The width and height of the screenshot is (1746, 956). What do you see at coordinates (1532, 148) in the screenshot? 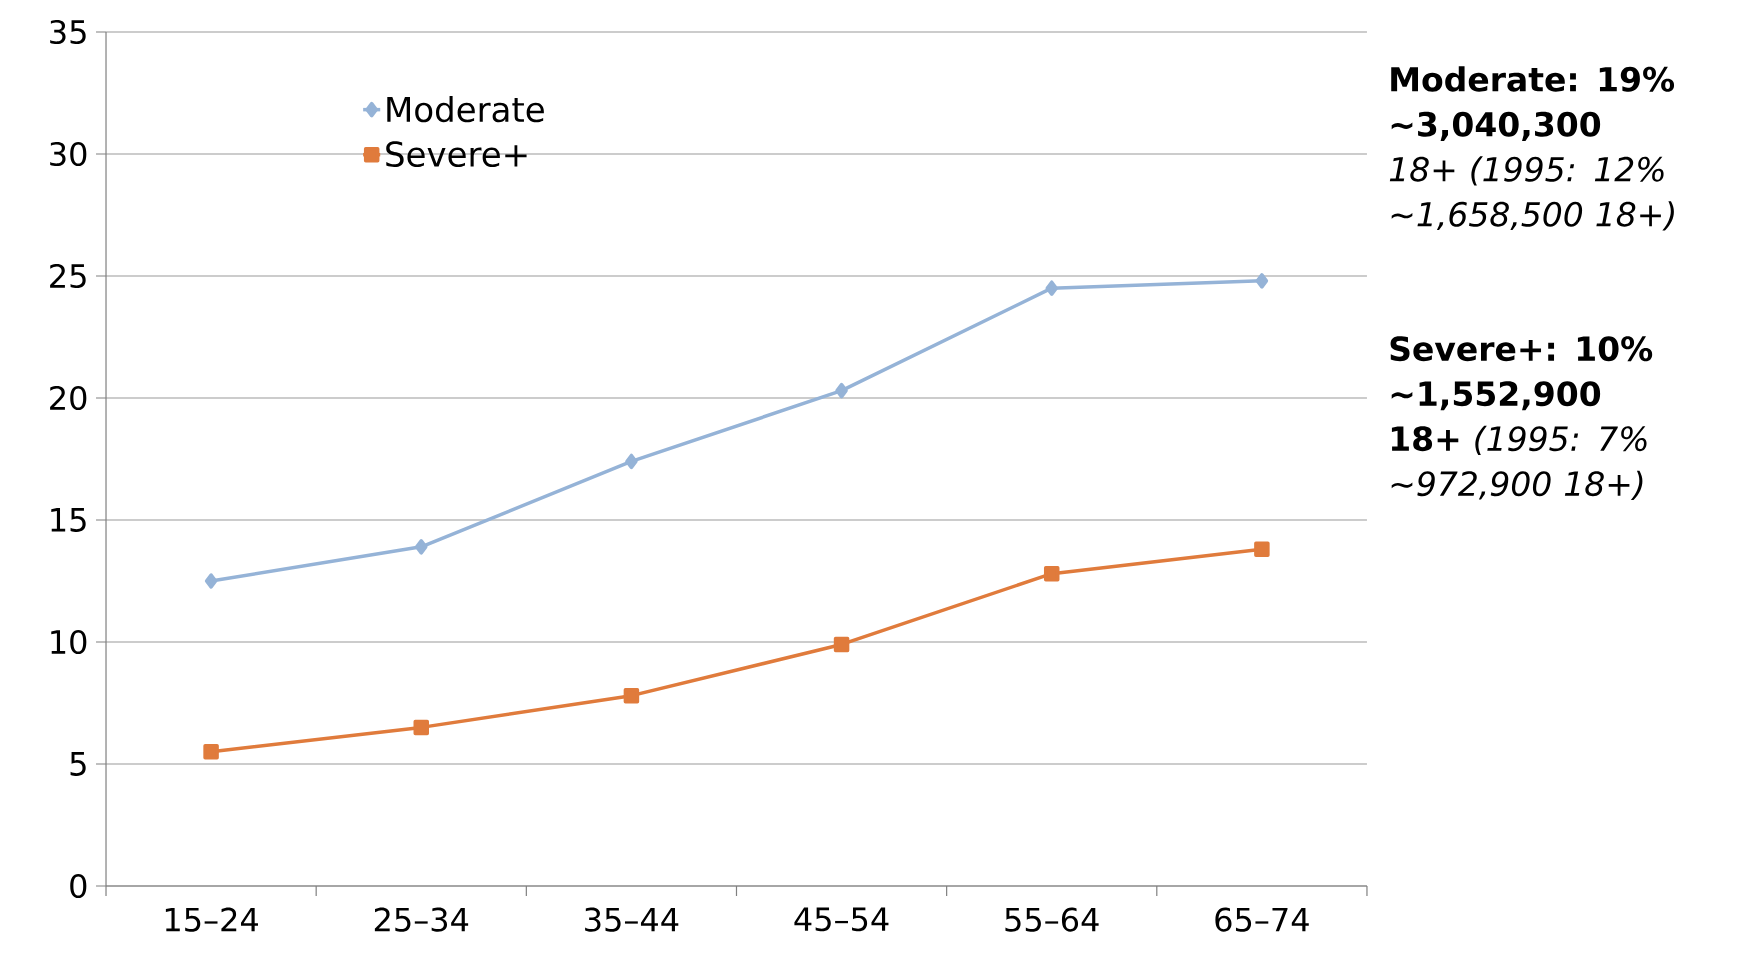
I see `text: Moderate: 19% ~3,040,300 18+ (1995: 12% ~1,658,500 18+)` at bounding box center [1532, 148].